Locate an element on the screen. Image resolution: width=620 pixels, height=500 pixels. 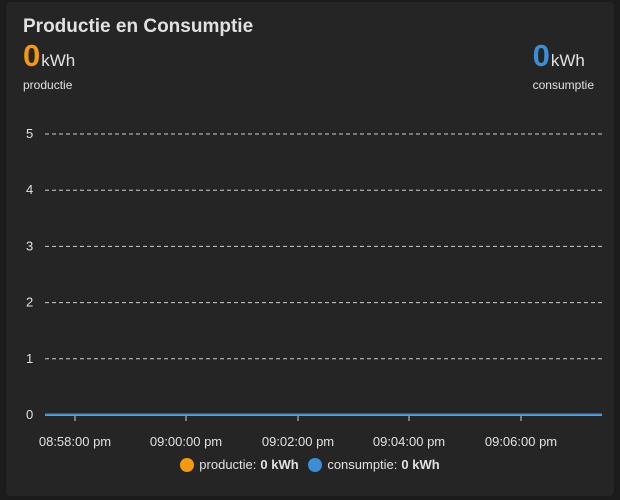
legend-value-productie: 0 kWh is located at coordinates (279, 464).